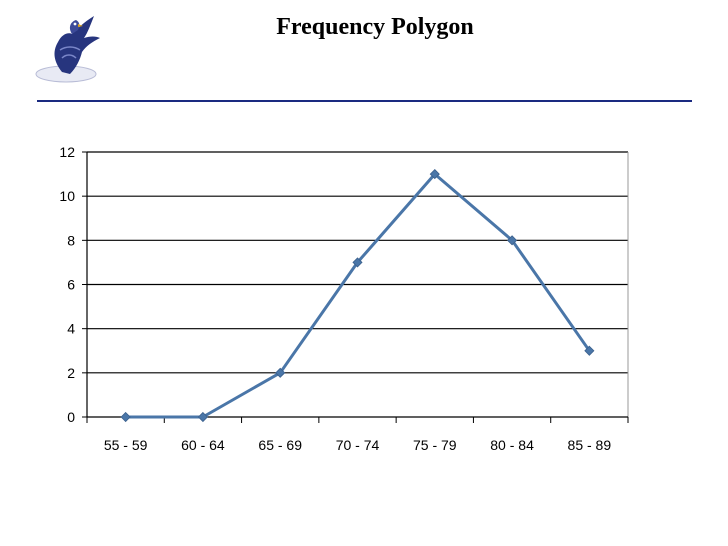 The width and height of the screenshot is (728, 546). I want to click on eagle-logo-icon, so click(67, 49).